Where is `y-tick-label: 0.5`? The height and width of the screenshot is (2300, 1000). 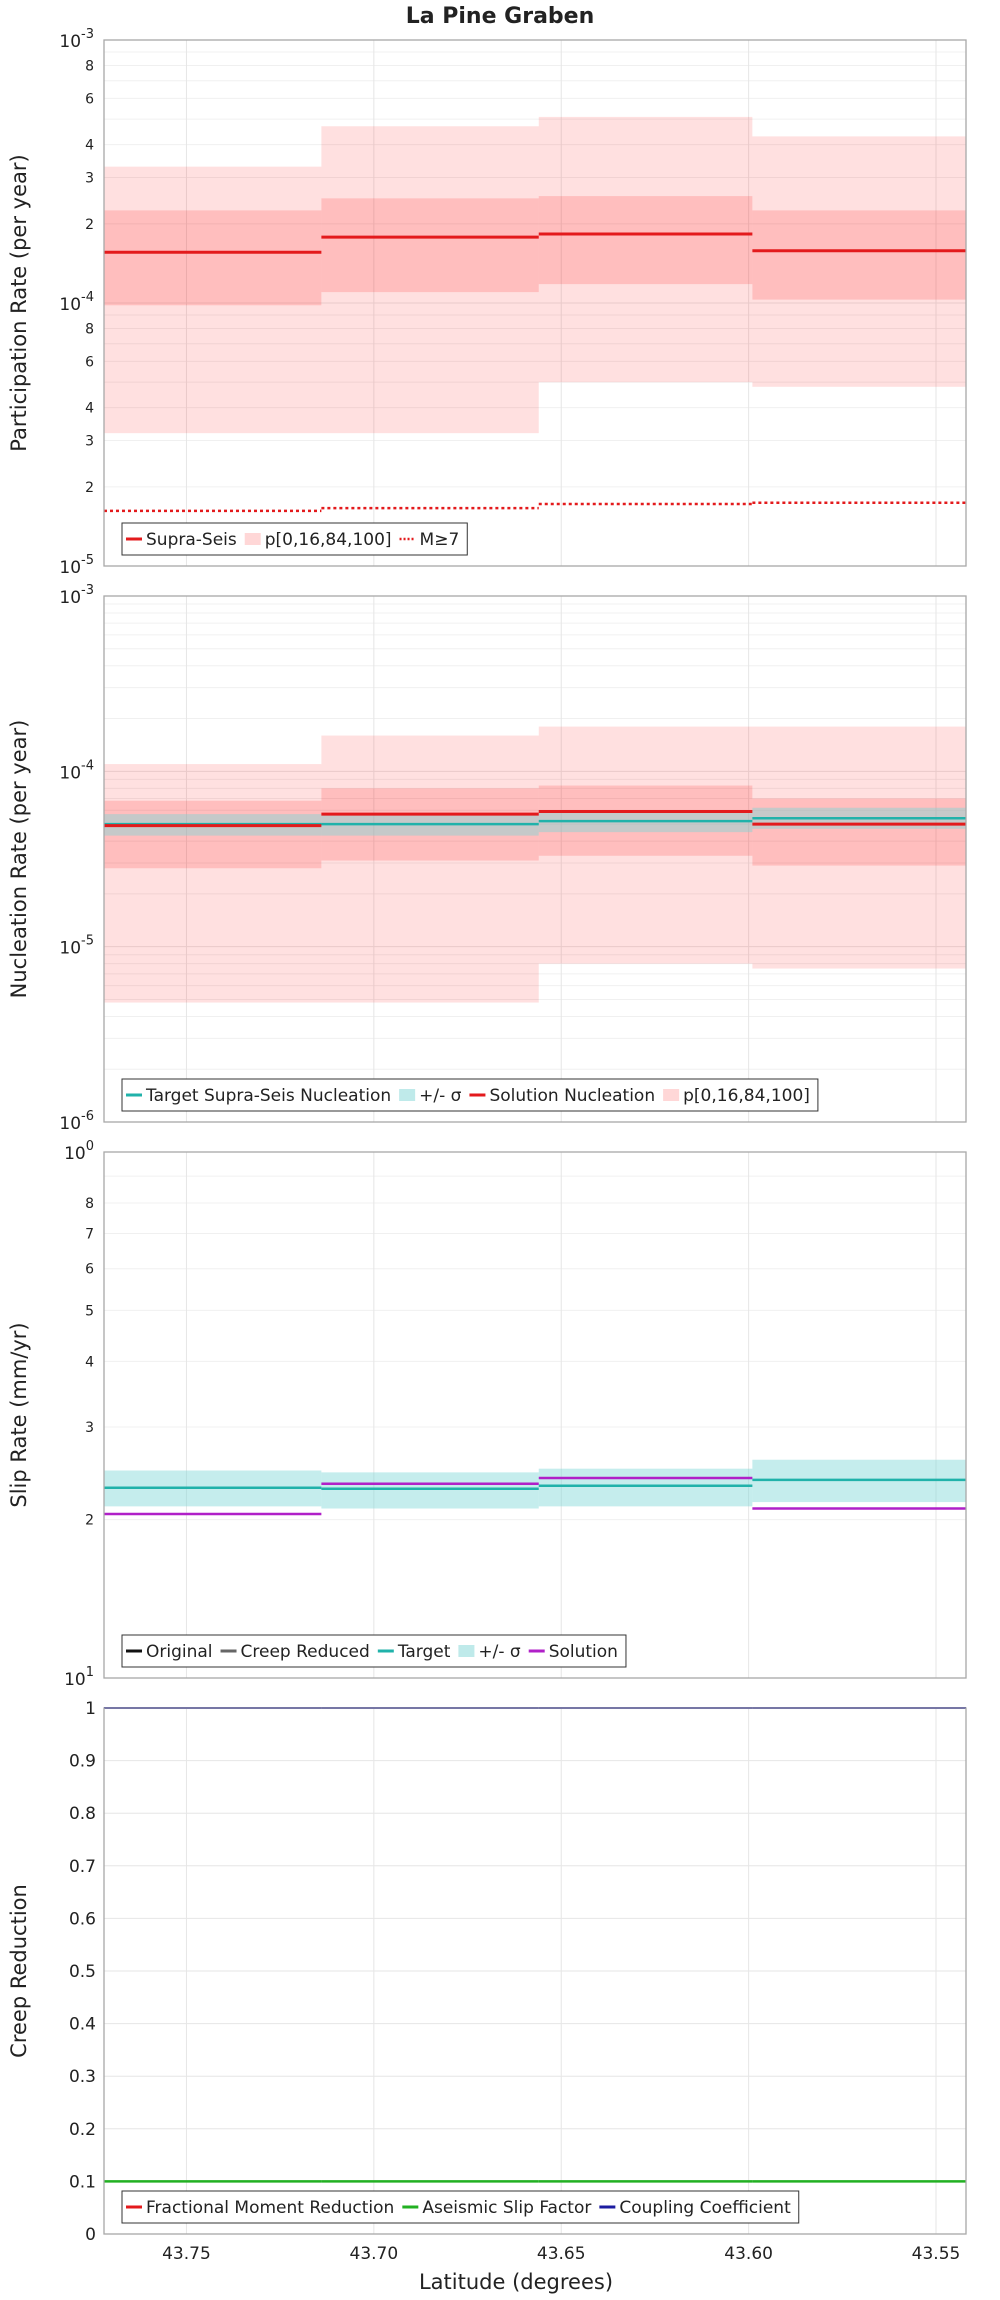
y-tick-label: 0.5 is located at coordinates (82, 1972).